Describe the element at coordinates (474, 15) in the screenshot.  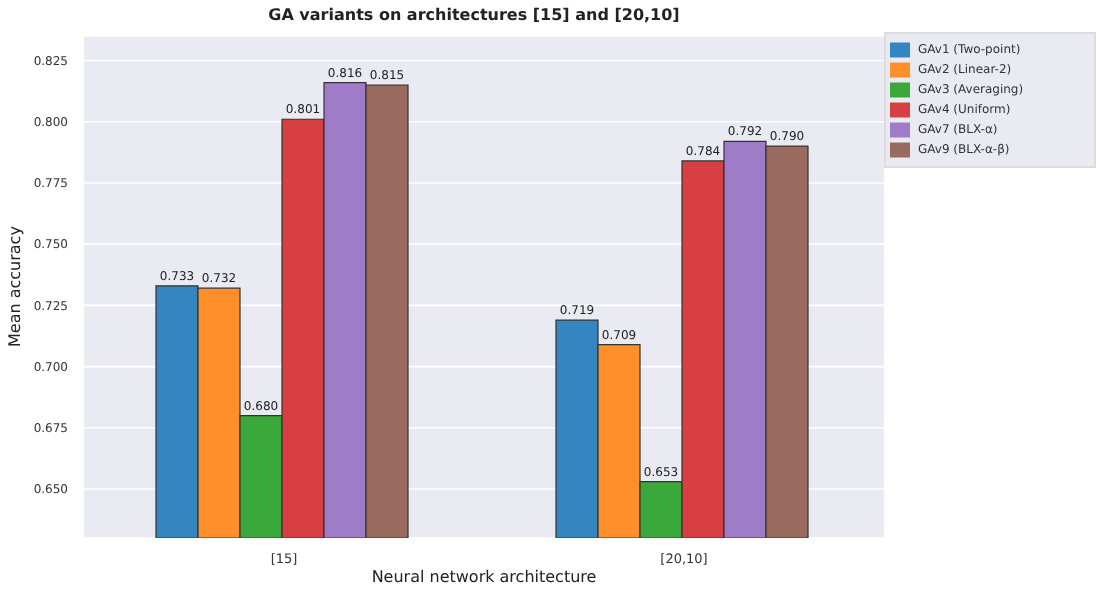
I see `chart-title: GA variants on architectures [15] and [20,10]` at that location.